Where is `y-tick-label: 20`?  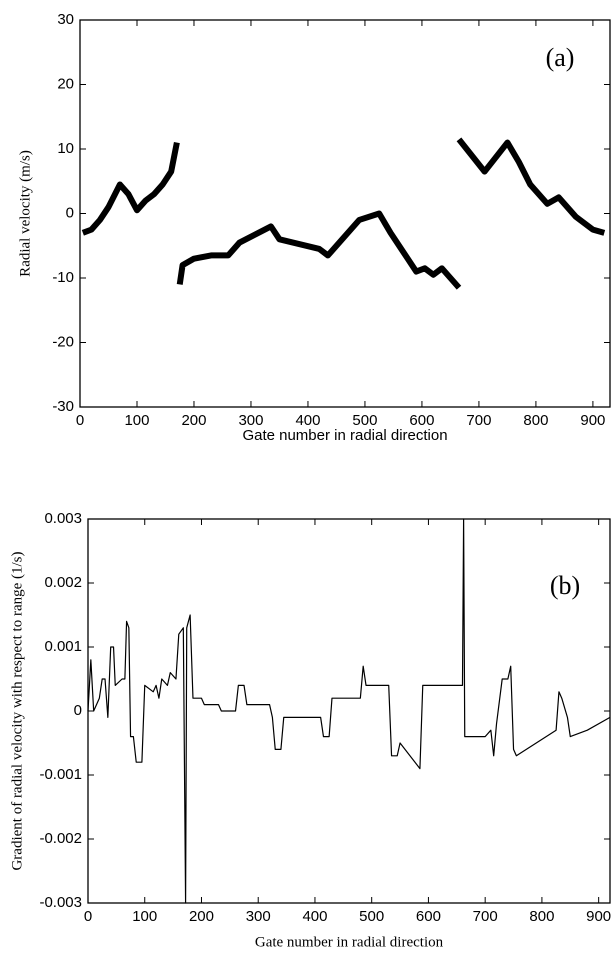
y-tick-label: 20 is located at coordinates (65, 83).